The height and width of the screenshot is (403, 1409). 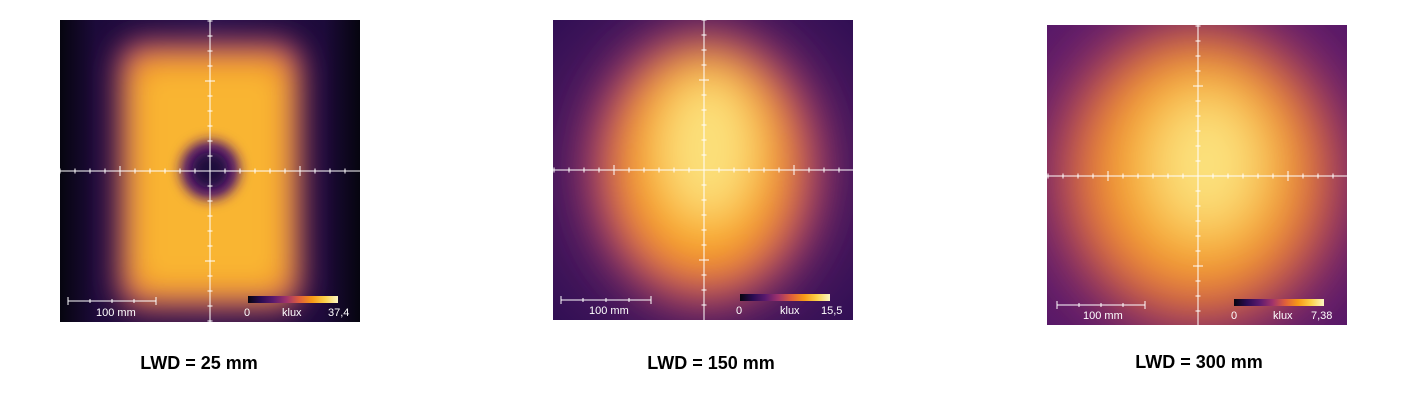 What do you see at coordinates (339, 313) in the screenshot?
I see `colorbar-max-label: 37,4` at bounding box center [339, 313].